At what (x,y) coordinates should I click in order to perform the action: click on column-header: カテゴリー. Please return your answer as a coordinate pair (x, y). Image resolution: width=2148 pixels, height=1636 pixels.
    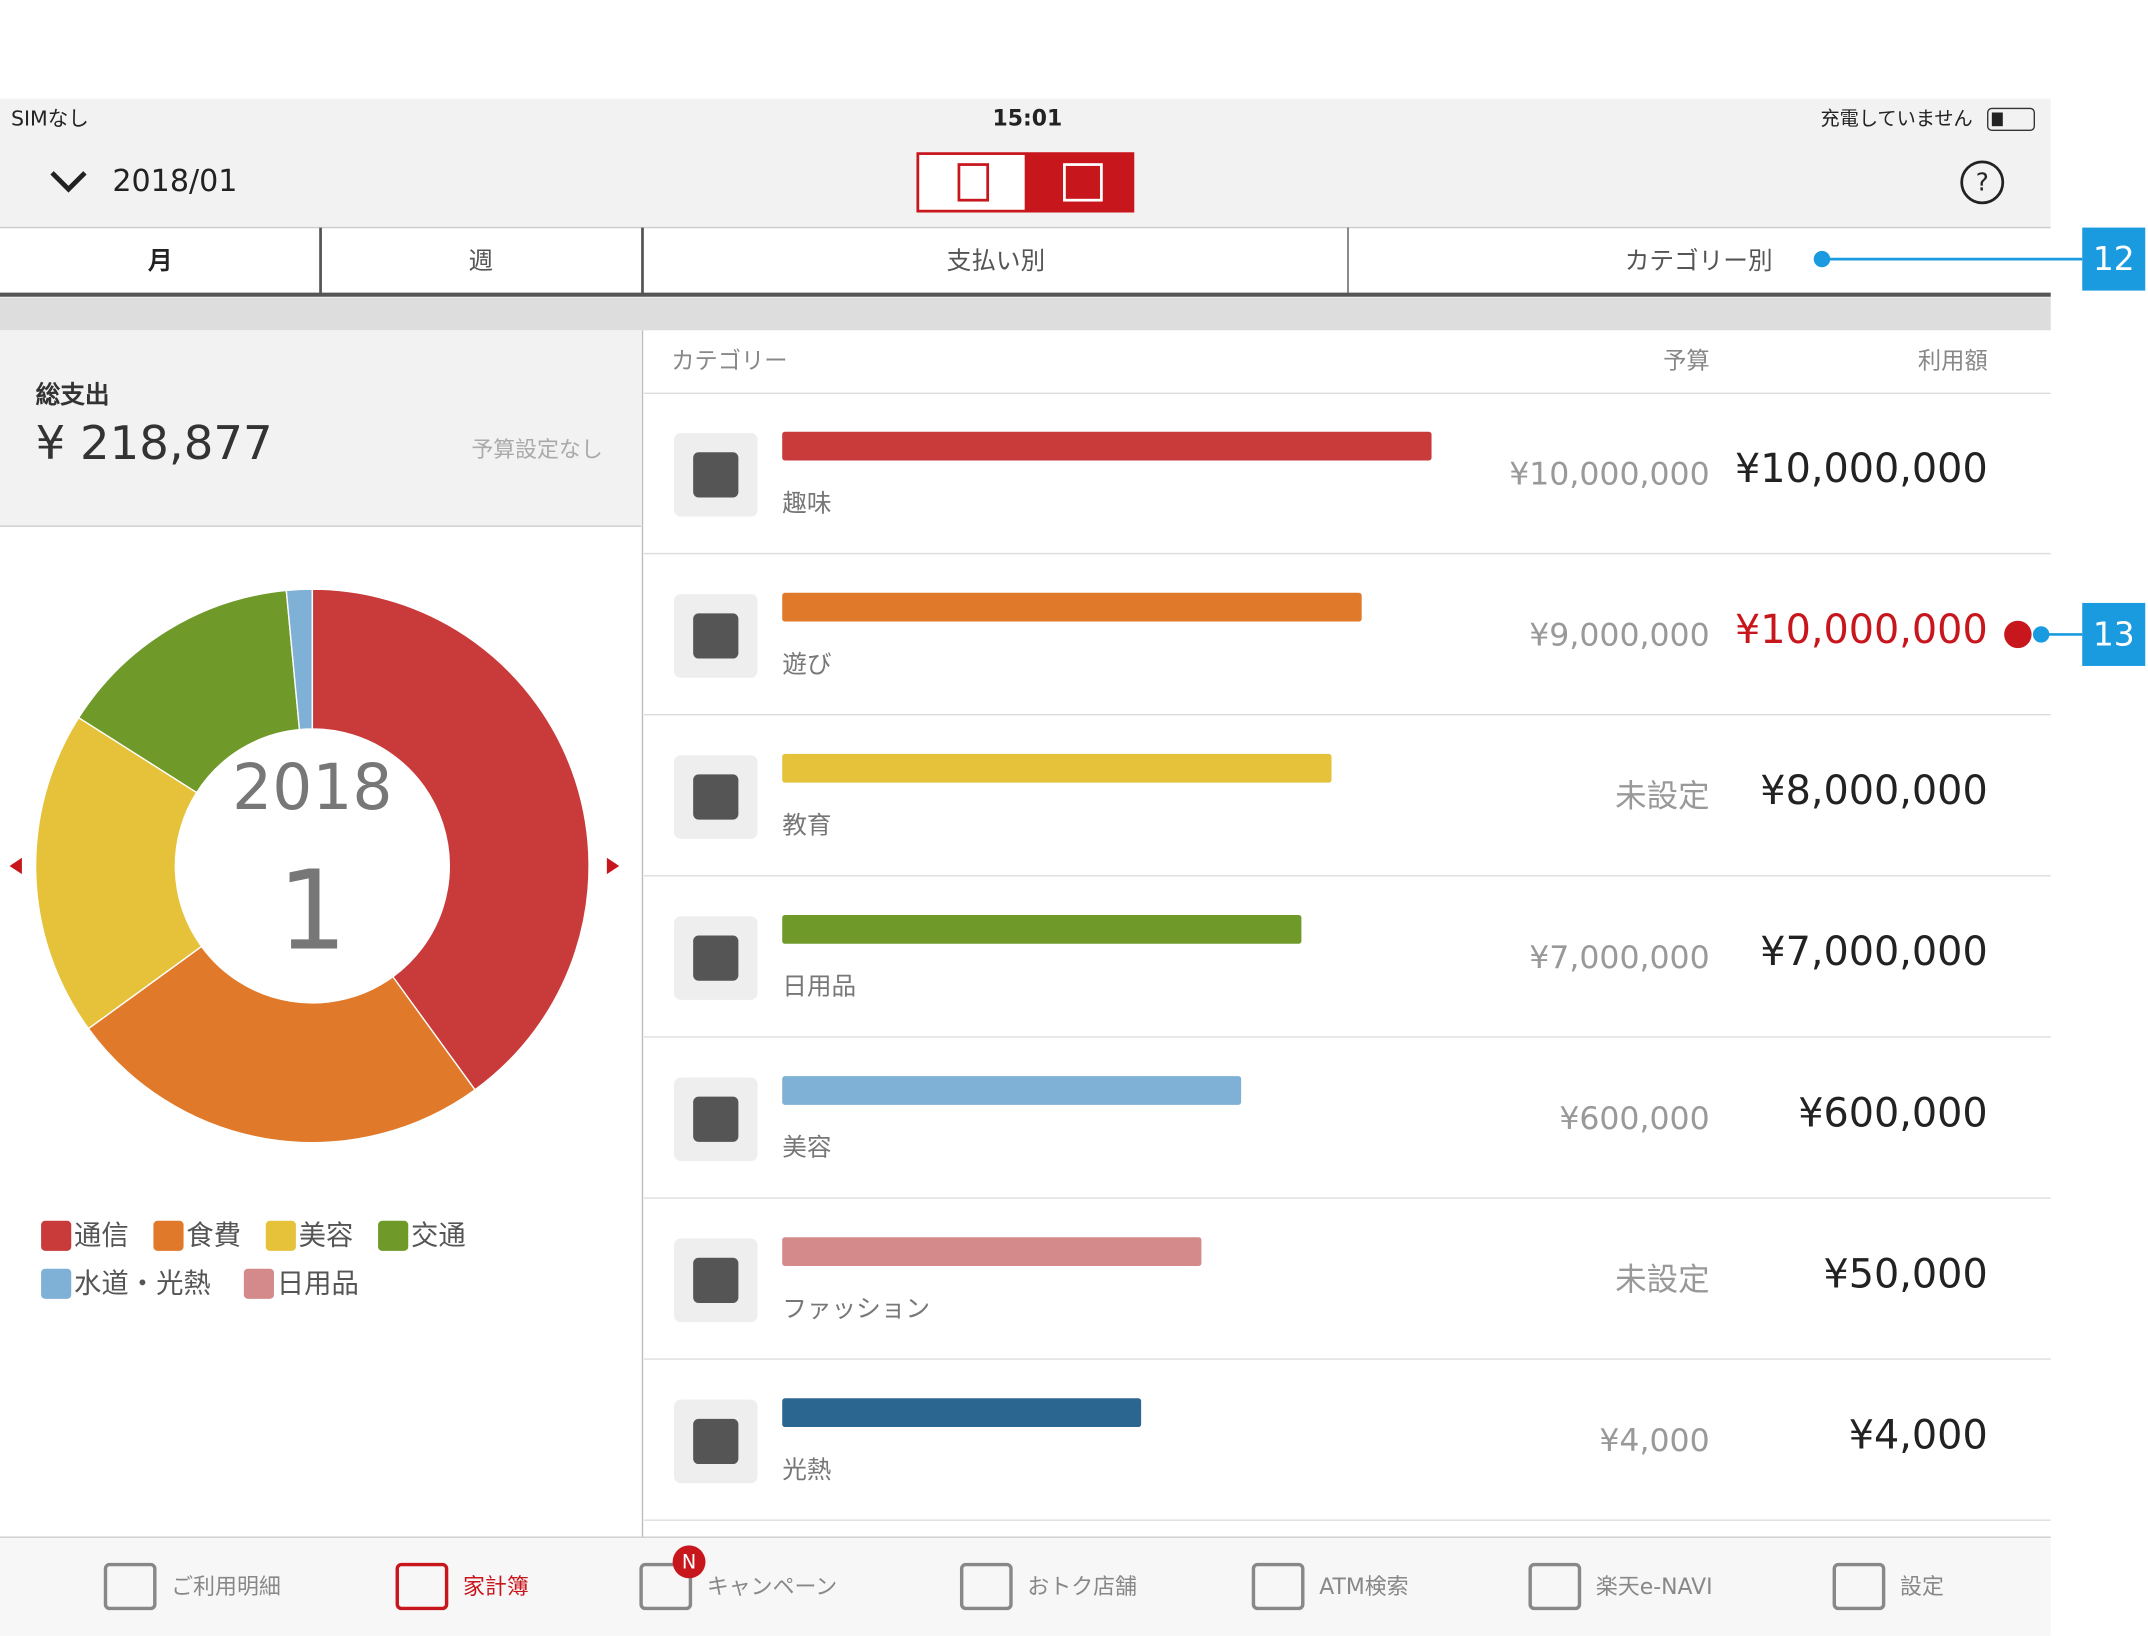
    Looking at the image, I should click on (729, 360).